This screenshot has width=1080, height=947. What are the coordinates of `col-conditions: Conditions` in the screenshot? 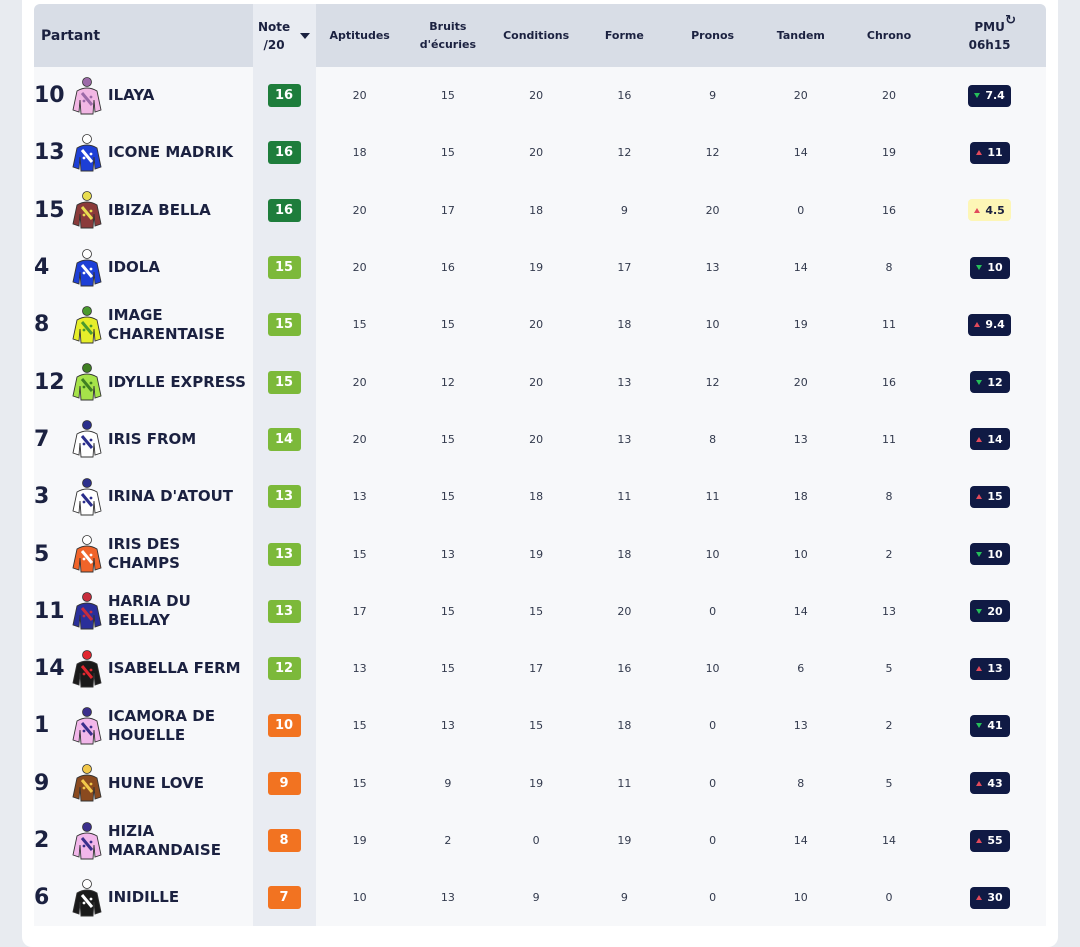 It's located at (536, 35).